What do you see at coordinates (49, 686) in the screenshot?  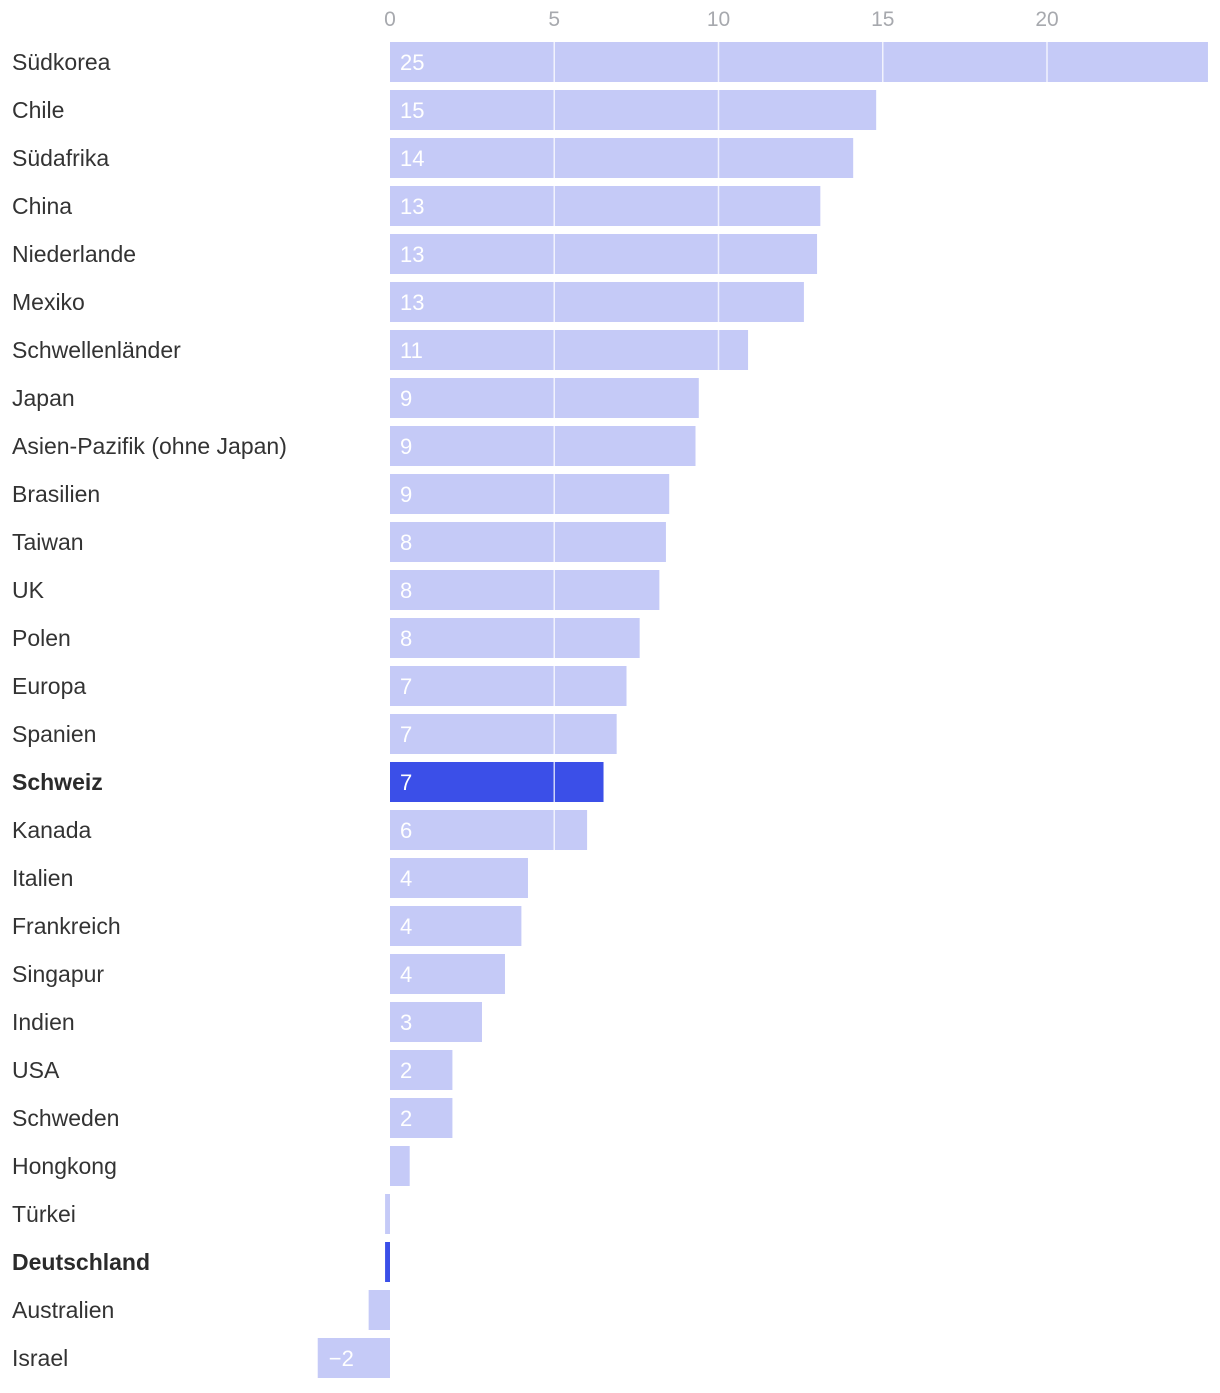 I see `category-label: Europa` at bounding box center [49, 686].